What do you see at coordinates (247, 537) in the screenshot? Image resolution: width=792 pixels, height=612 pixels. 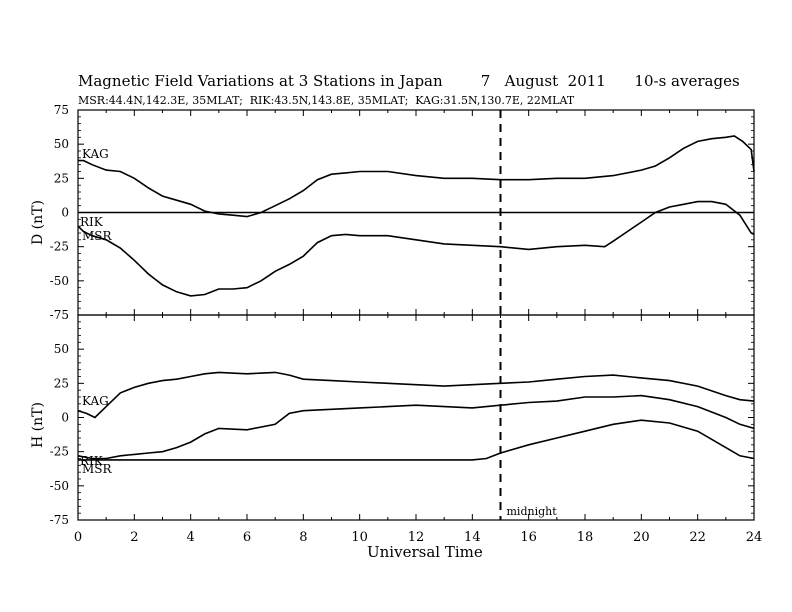 I see `xtick-label: 6` at bounding box center [247, 537].